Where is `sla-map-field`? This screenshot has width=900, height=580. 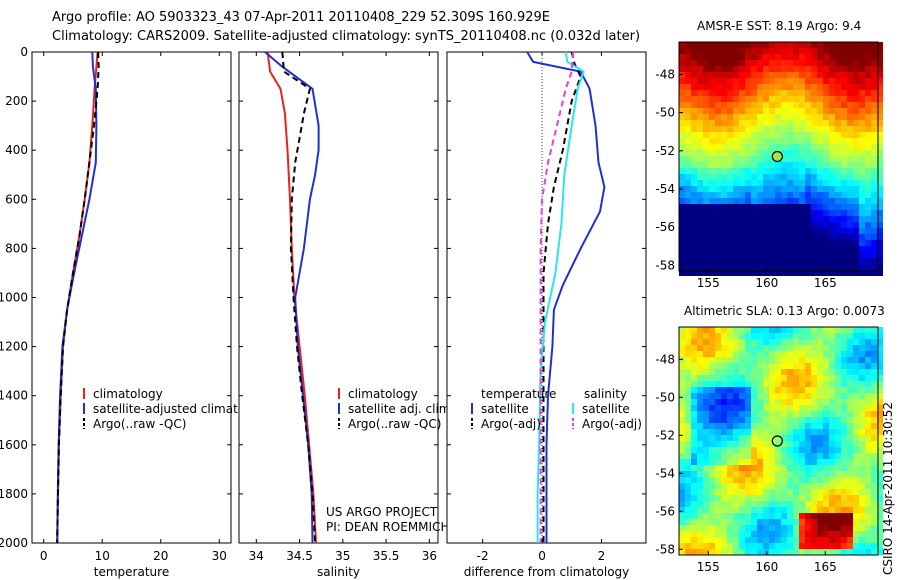 sla-map-field is located at coordinates (781, 441).